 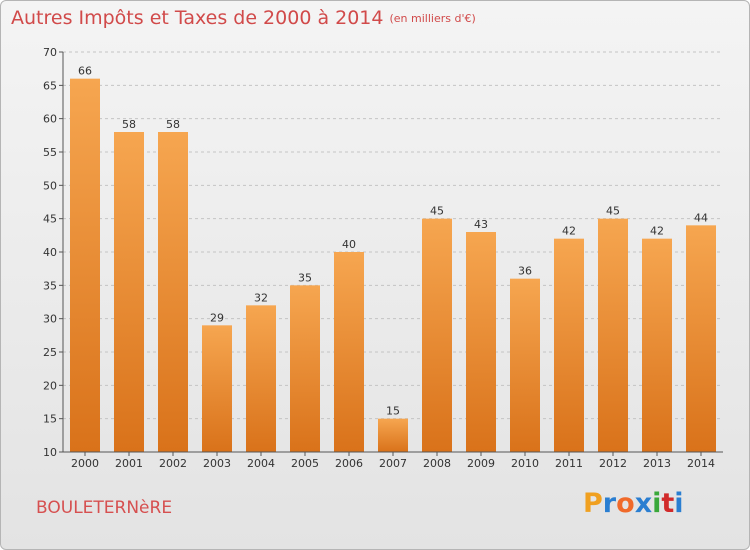 What do you see at coordinates (50, 285) in the screenshot?
I see `y-tick-label: 35` at bounding box center [50, 285].